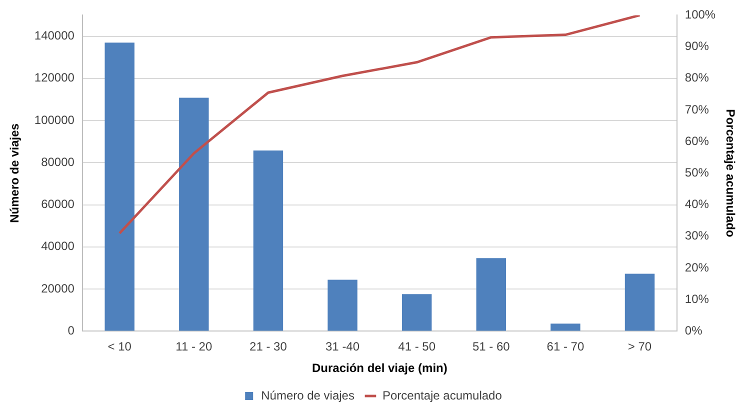  Describe the element at coordinates (380, 368) in the screenshot. I see `x-axis-title: Duración del viaje (min)` at that location.